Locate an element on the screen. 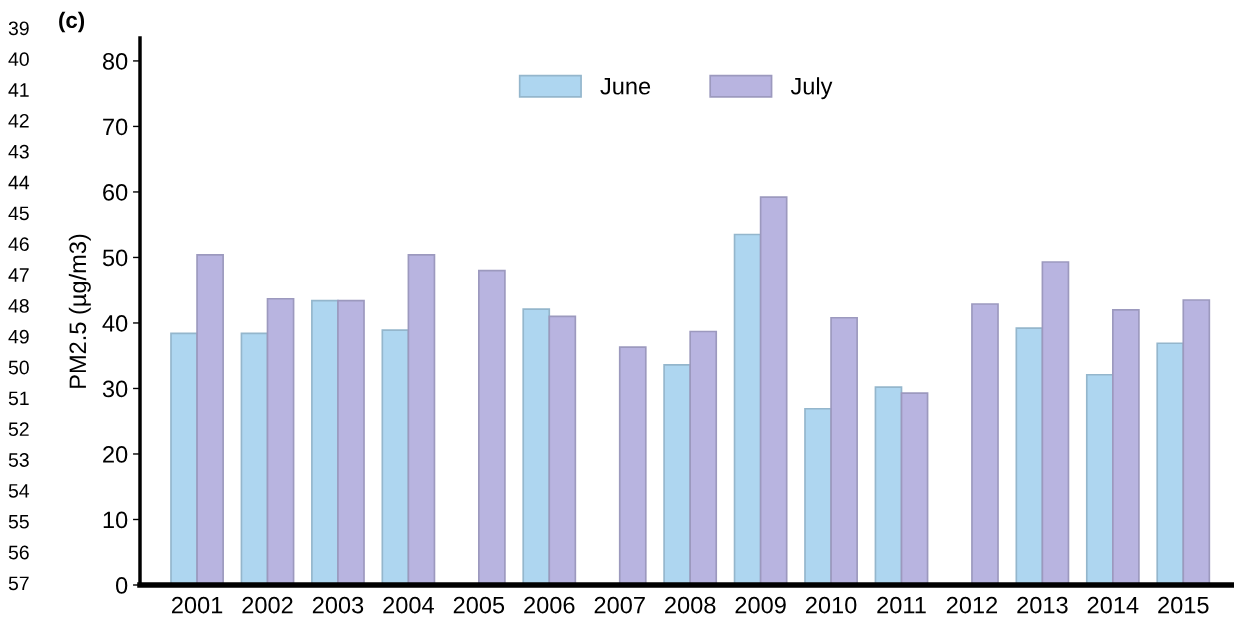 The height and width of the screenshot is (628, 1234). x-tick-label: 2008 is located at coordinates (690, 605).